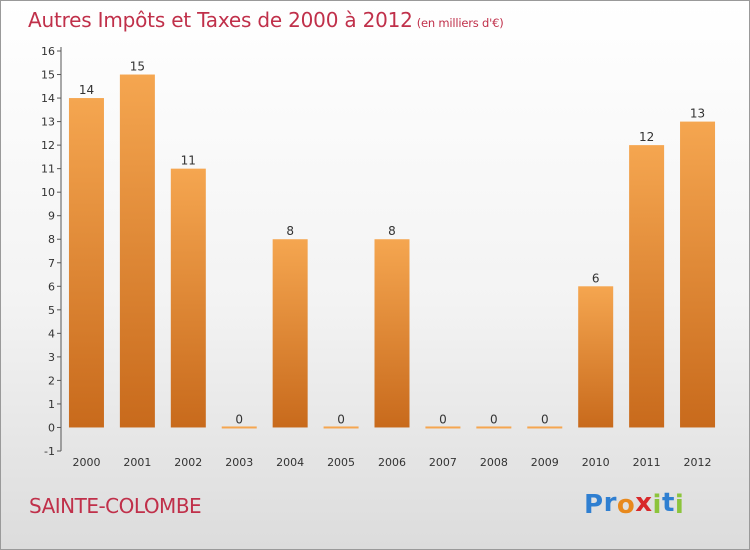 Image resolution: width=750 pixels, height=550 pixels. What do you see at coordinates (188, 161) in the screenshot?
I see `bar-value-label: 11` at bounding box center [188, 161].